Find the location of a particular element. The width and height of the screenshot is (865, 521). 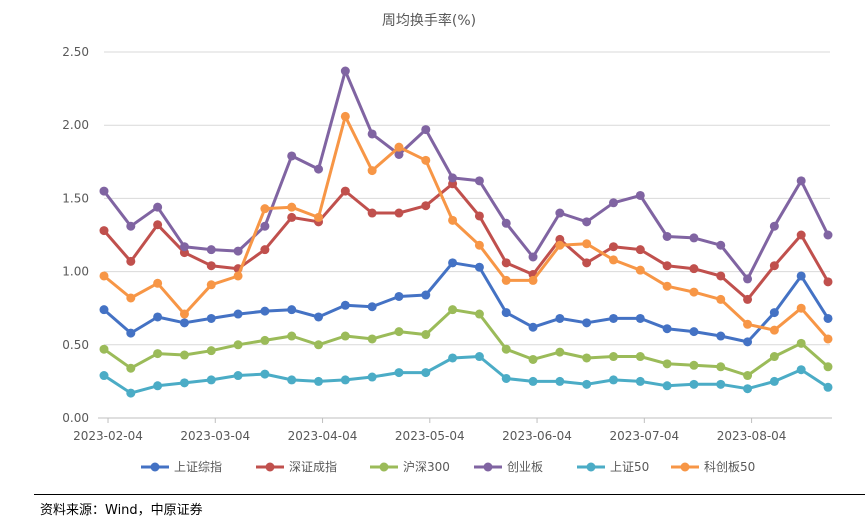

y-tick-label: 2.00 is located at coordinates (75, 125).